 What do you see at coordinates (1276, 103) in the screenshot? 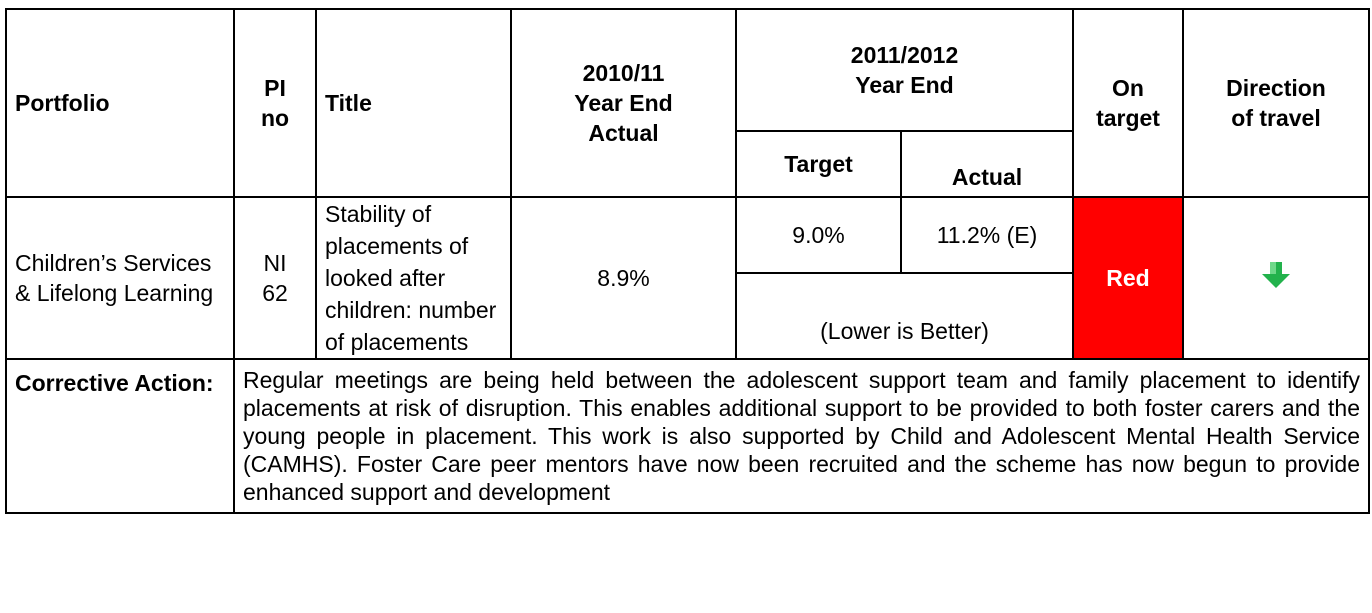
I see `header-direction: Direction of travel` at bounding box center [1276, 103].